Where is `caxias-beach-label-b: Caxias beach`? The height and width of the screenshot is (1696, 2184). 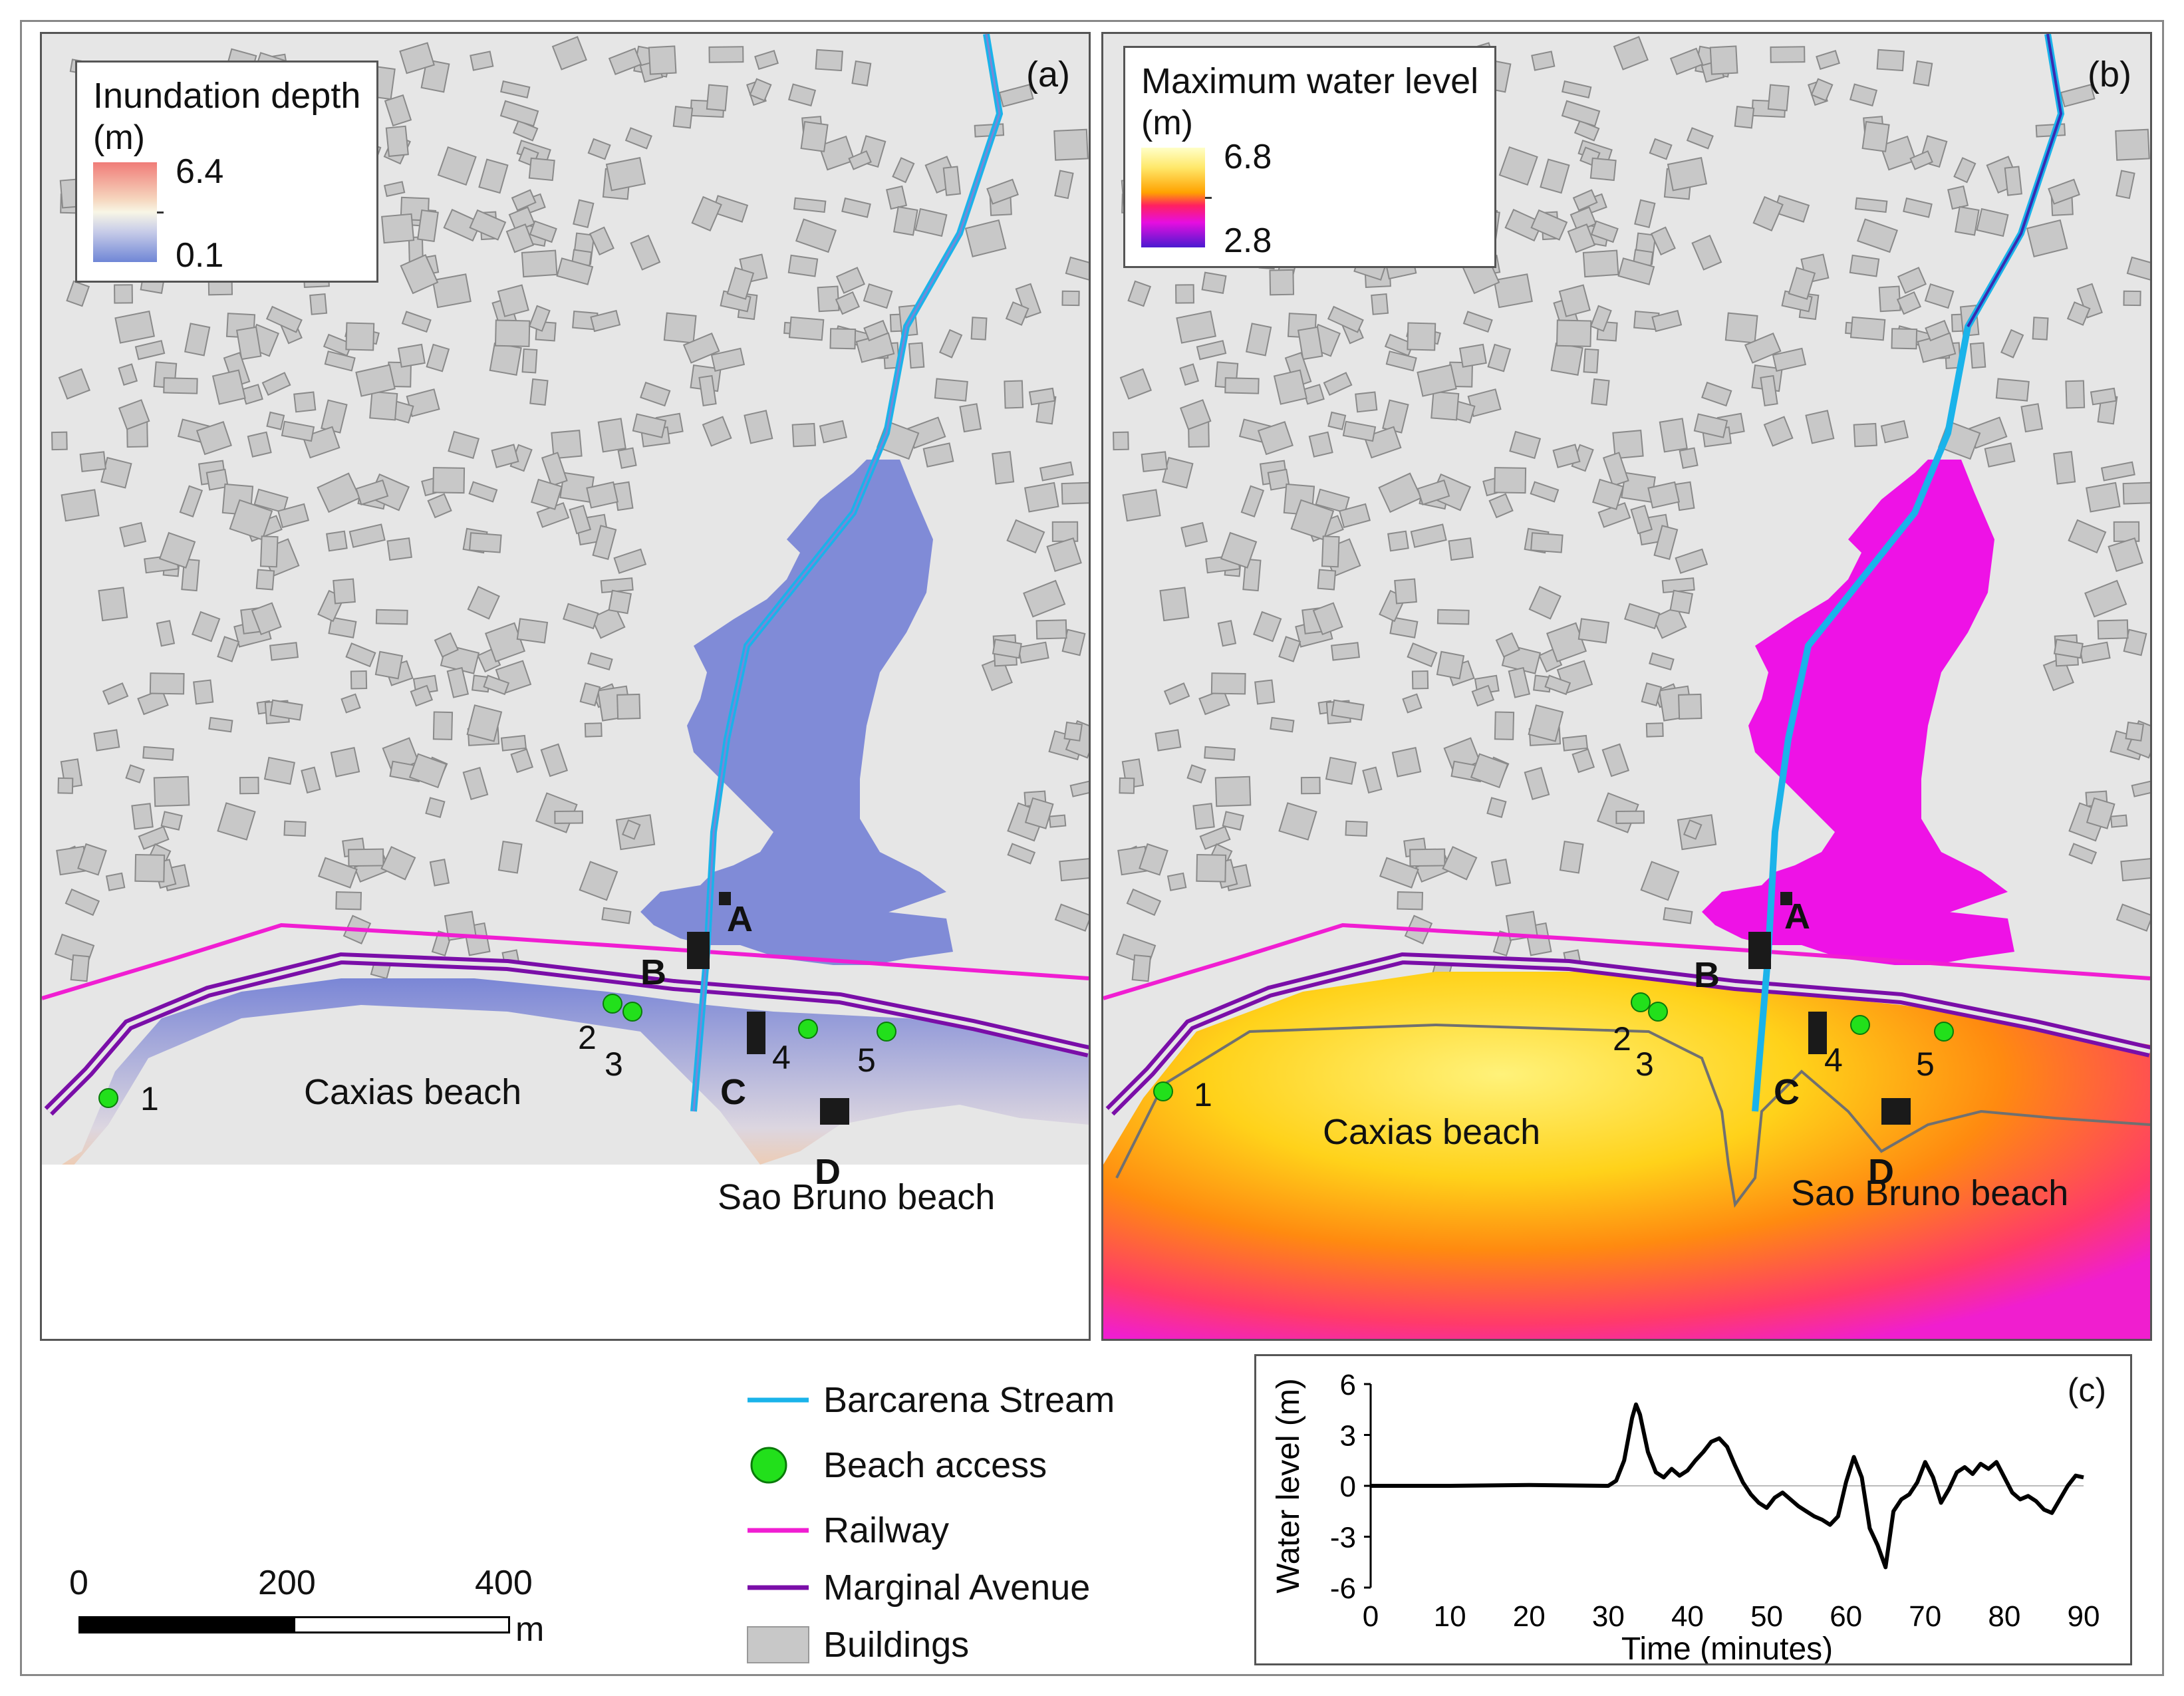 caxias-beach-label-b: Caxias beach is located at coordinates (1432, 1132).